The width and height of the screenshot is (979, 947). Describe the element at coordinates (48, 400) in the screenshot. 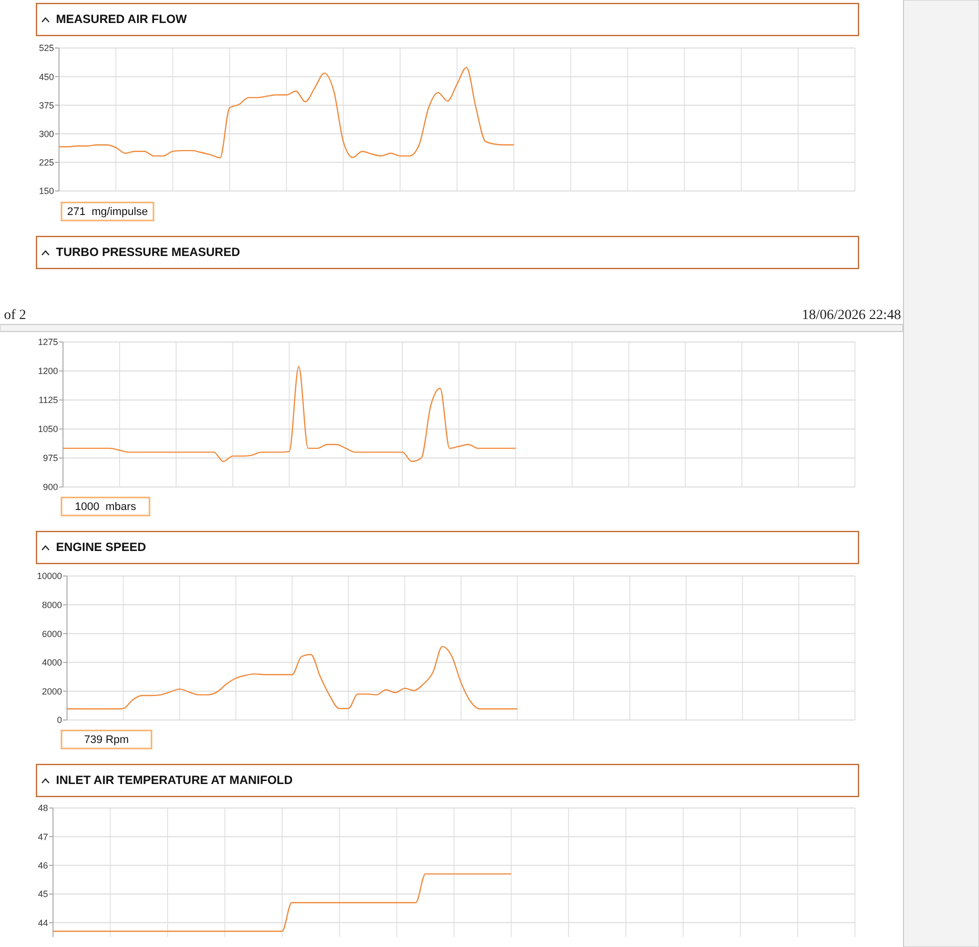

I see `y-tick-label: 1125` at that location.